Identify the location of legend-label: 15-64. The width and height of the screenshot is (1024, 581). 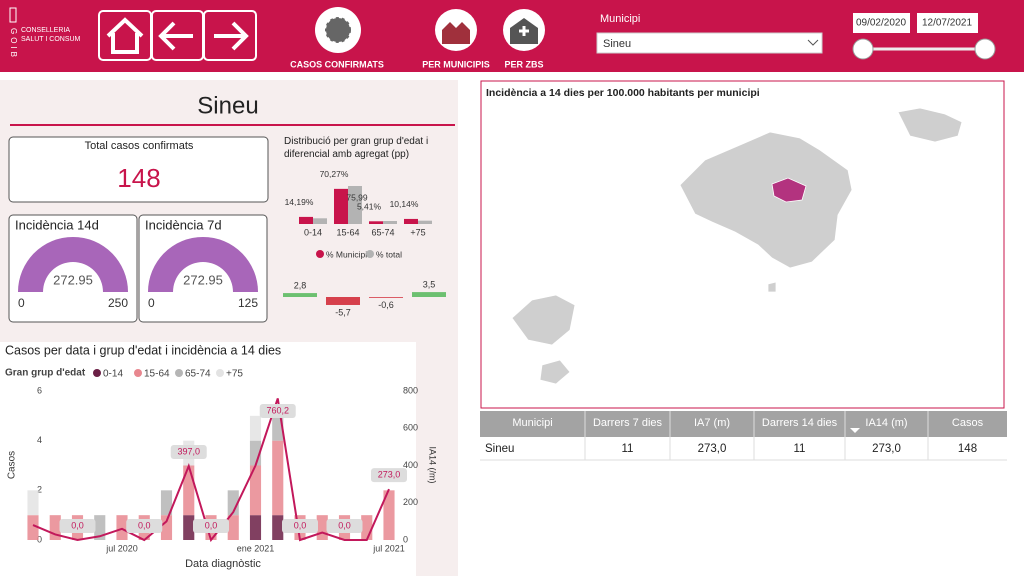
(157, 374).